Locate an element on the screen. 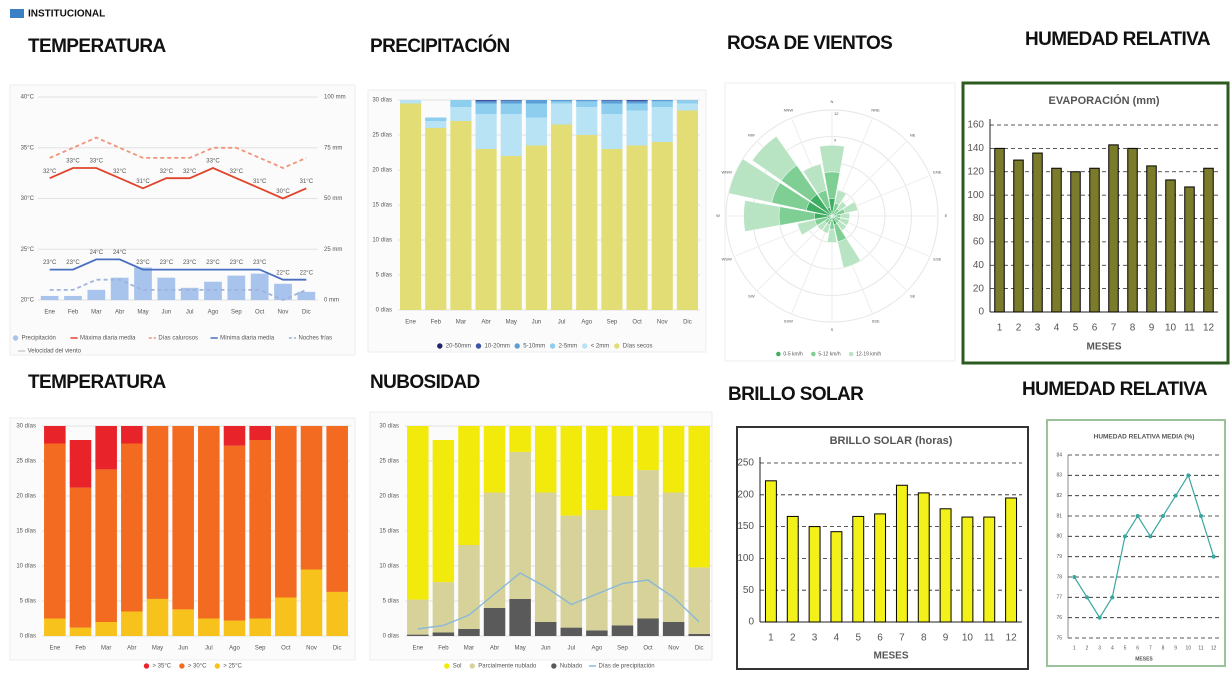 The image size is (1231, 673). chart-title: TEMPERATURA is located at coordinates (97, 382).